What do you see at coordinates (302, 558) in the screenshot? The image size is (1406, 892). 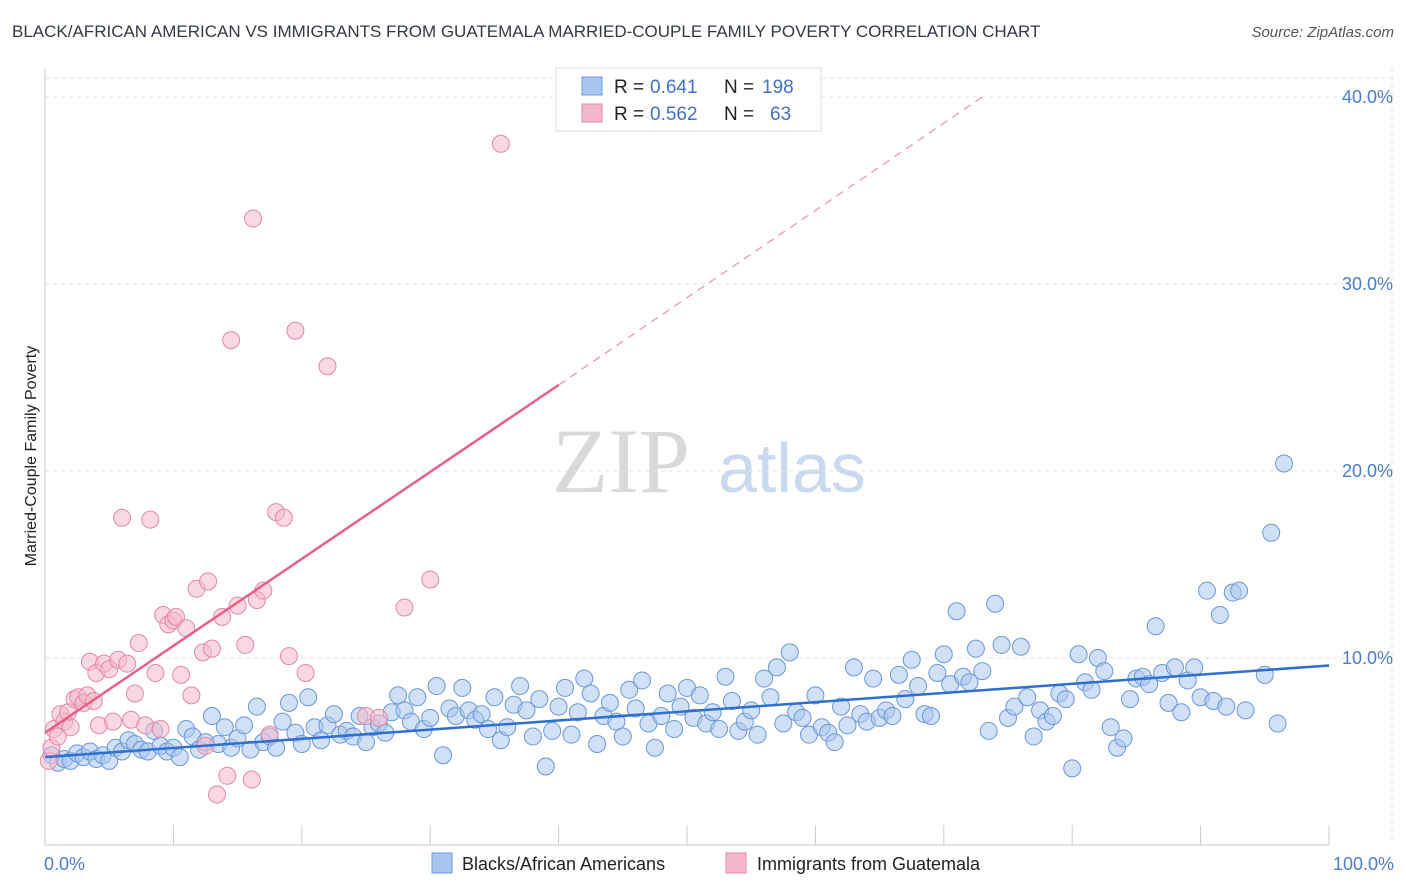 I see `trend-line-guatemala` at bounding box center [302, 558].